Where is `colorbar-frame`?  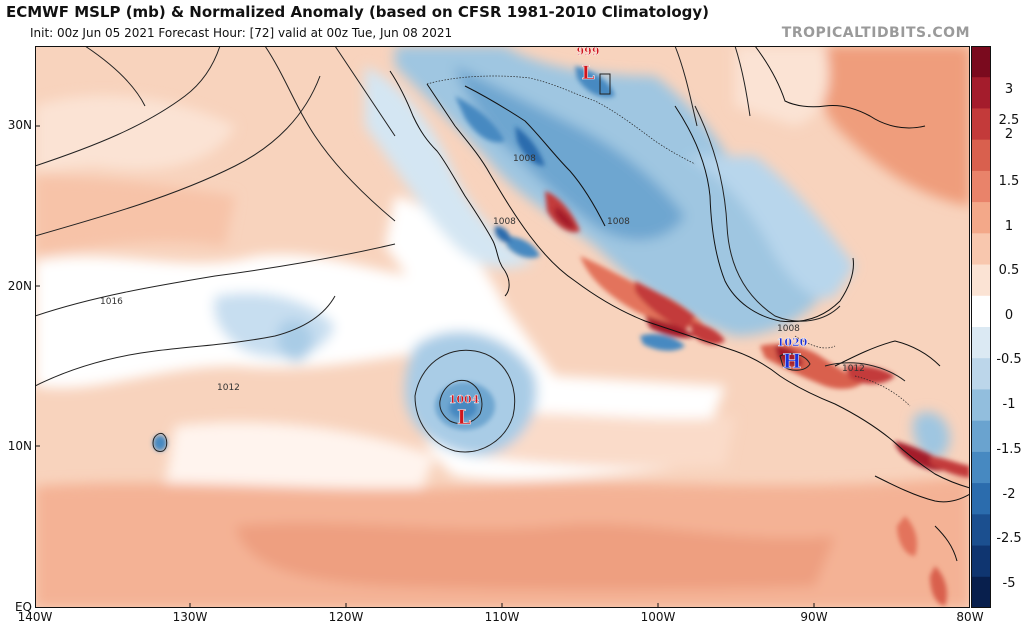
colorbar-frame is located at coordinates (981, 327).